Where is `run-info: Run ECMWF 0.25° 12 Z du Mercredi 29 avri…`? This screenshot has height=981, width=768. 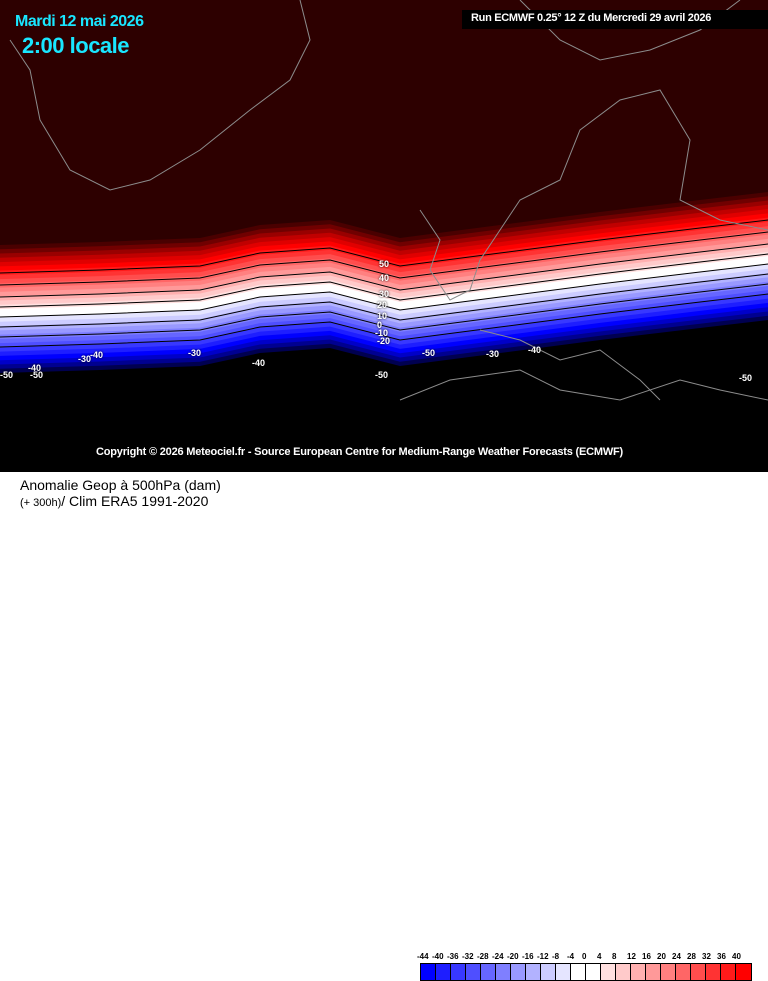
run-info: Run ECMWF 0.25° 12 Z du Mercredi 29 avri… is located at coordinates (615, 19).